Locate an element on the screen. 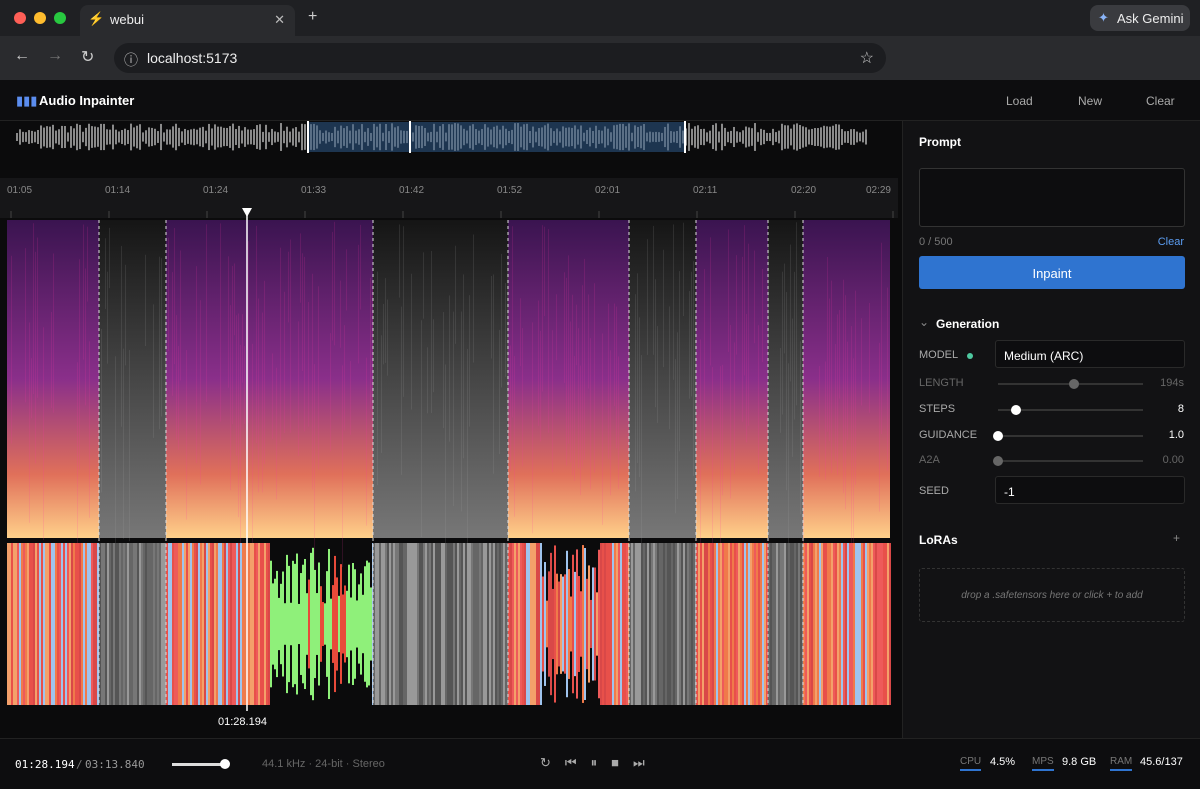 The image size is (1200, 789). minimize-dot is located at coordinates (40, 18).